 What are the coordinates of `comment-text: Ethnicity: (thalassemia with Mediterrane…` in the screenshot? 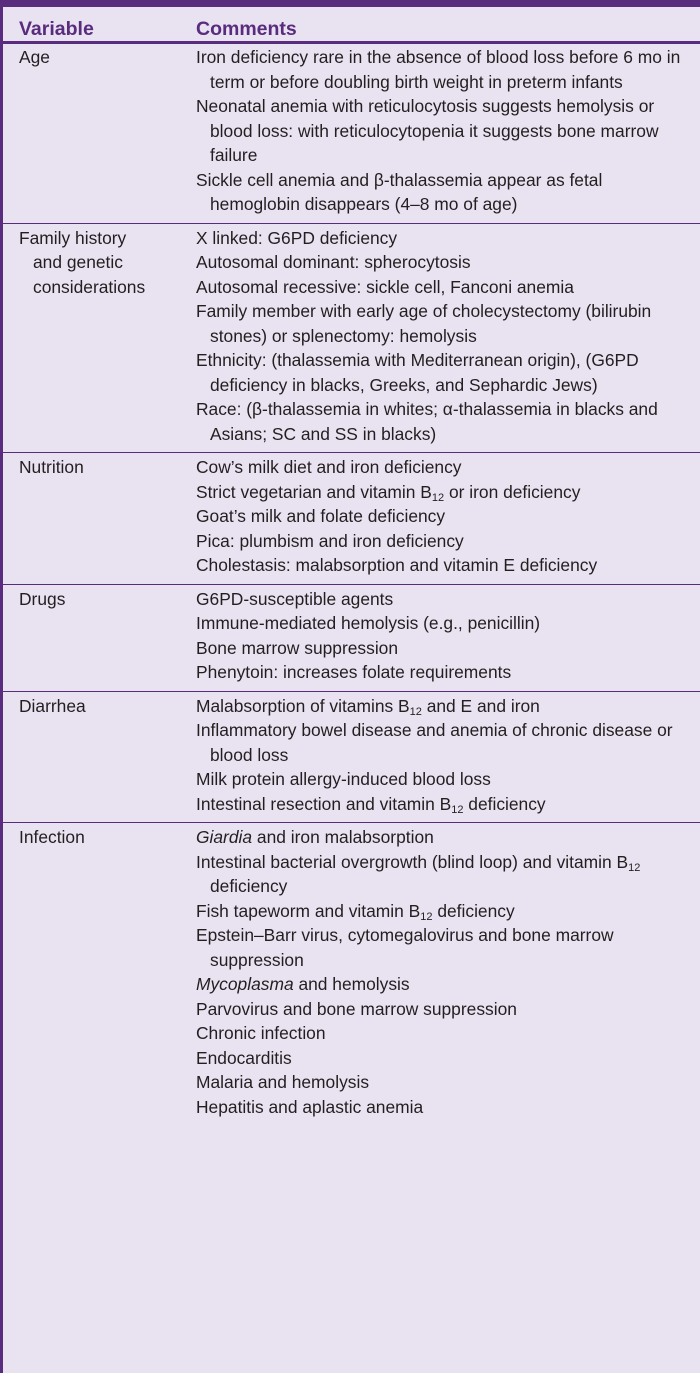 It's located at (417, 372).